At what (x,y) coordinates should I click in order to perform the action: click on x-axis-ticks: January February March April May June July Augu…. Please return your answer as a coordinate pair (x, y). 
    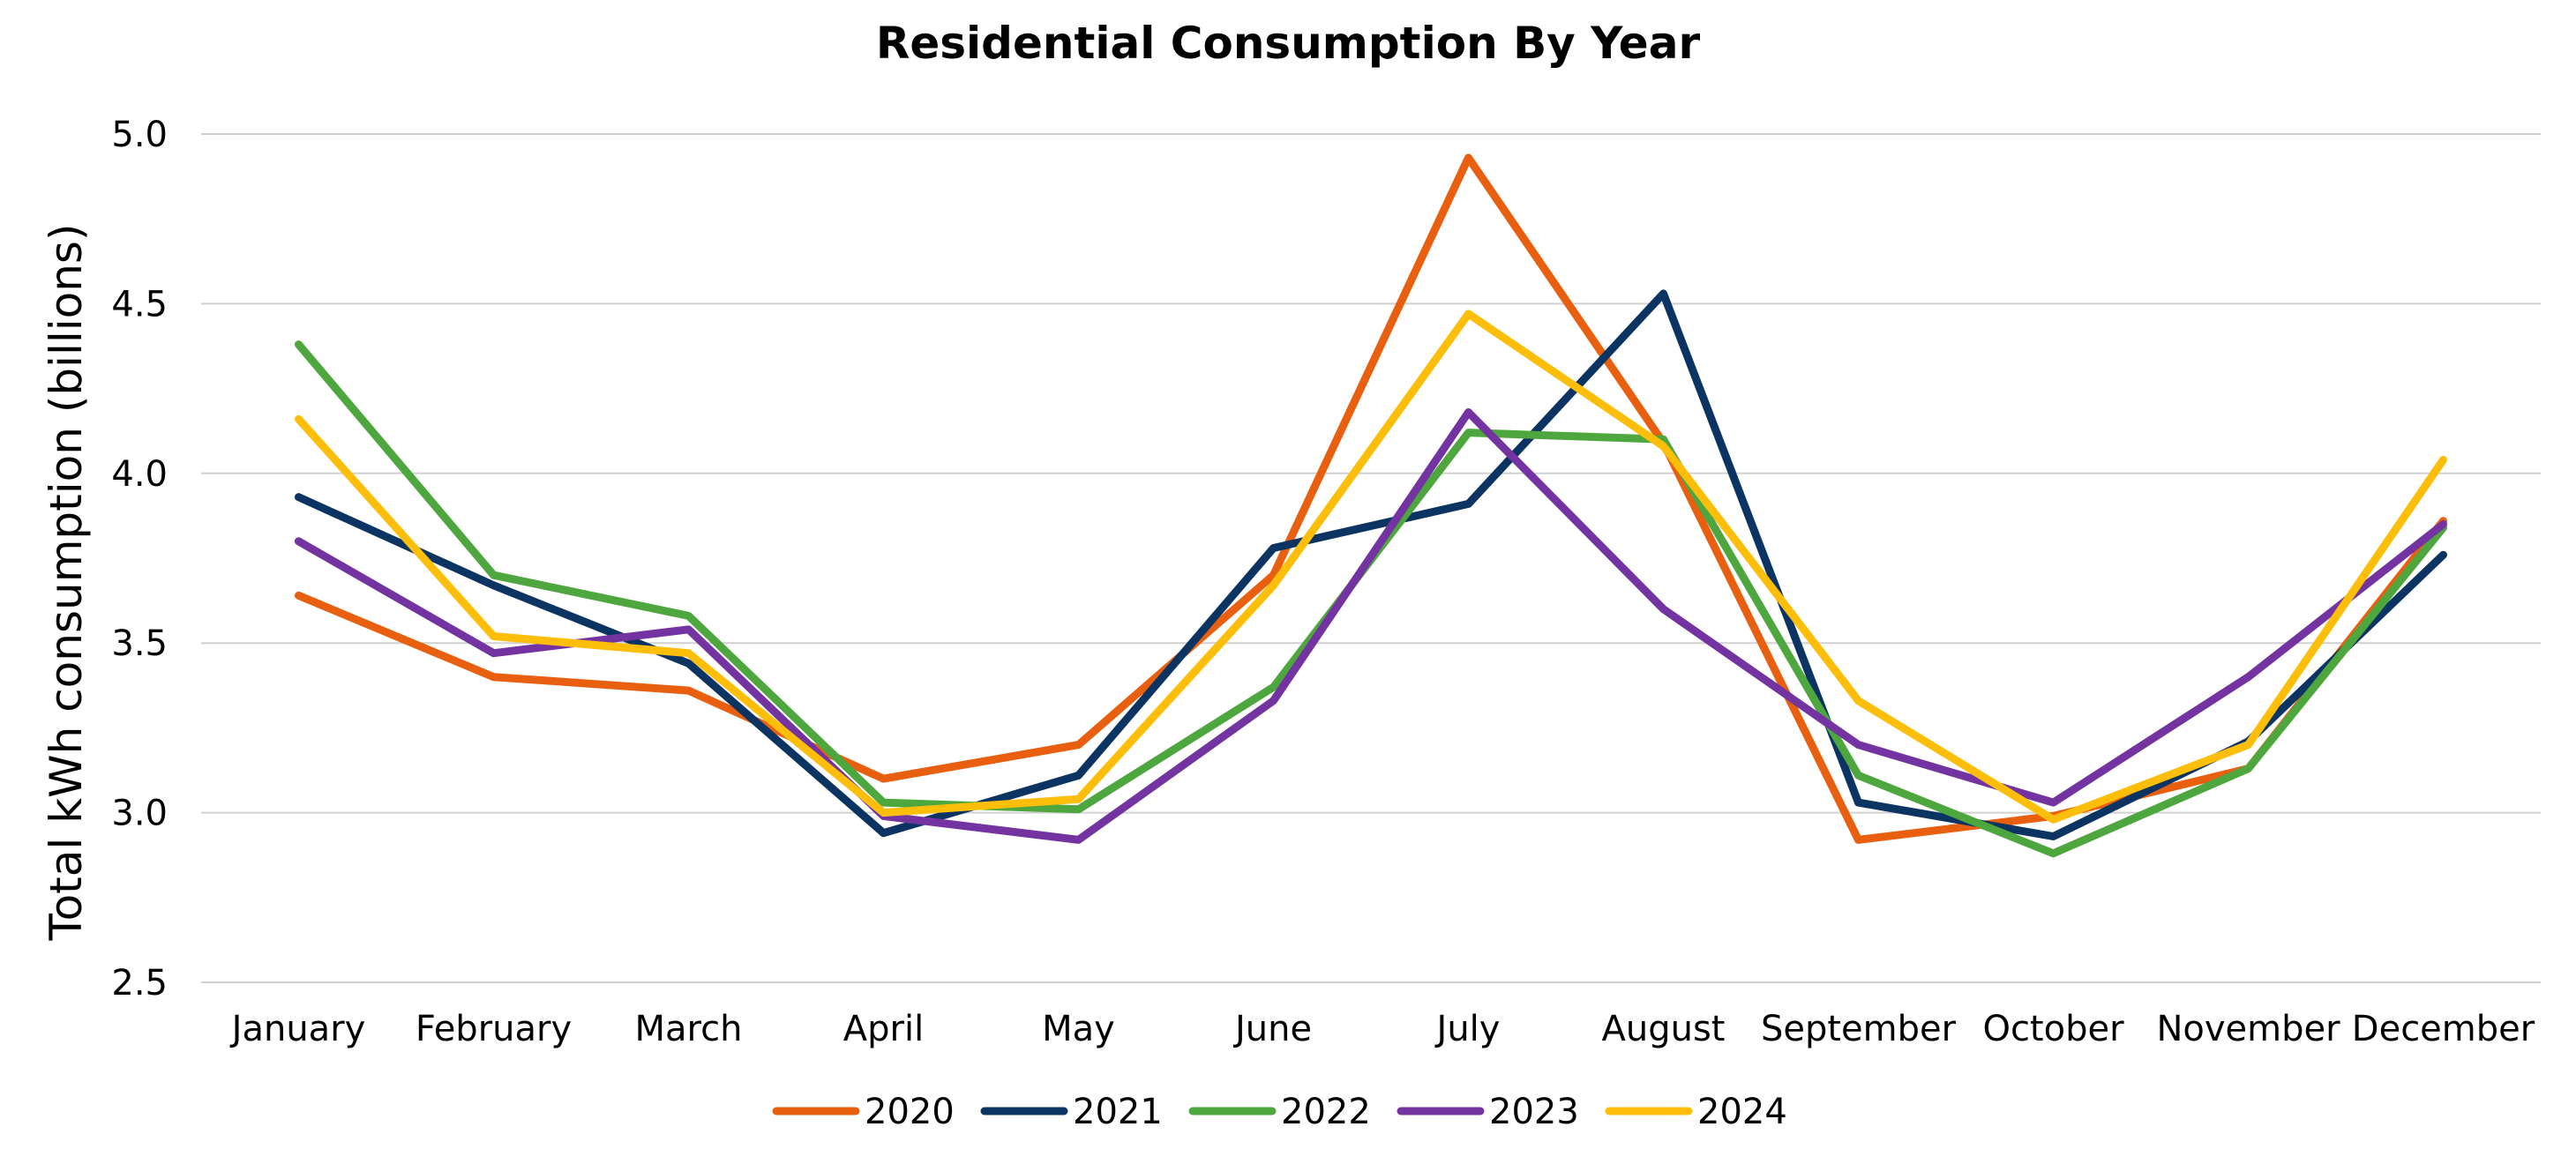
    Looking at the image, I should click on (1382, 1029).